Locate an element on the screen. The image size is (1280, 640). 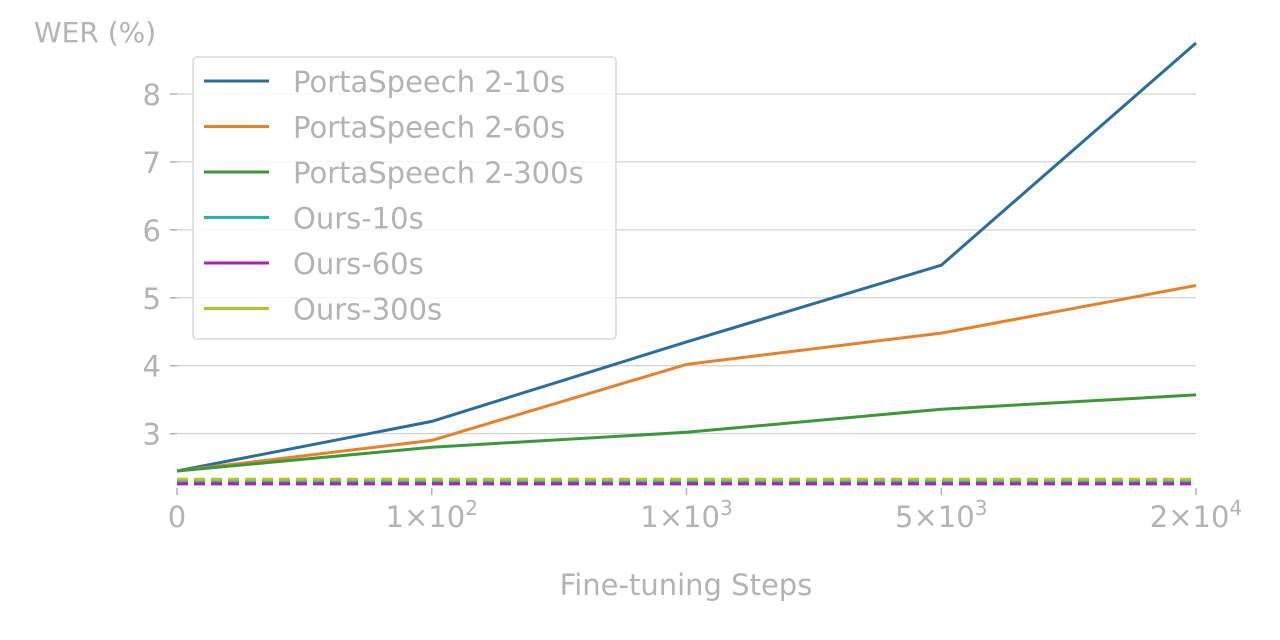
legend-label: PortaSpeech 2-60s is located at coordinates (429, 128).